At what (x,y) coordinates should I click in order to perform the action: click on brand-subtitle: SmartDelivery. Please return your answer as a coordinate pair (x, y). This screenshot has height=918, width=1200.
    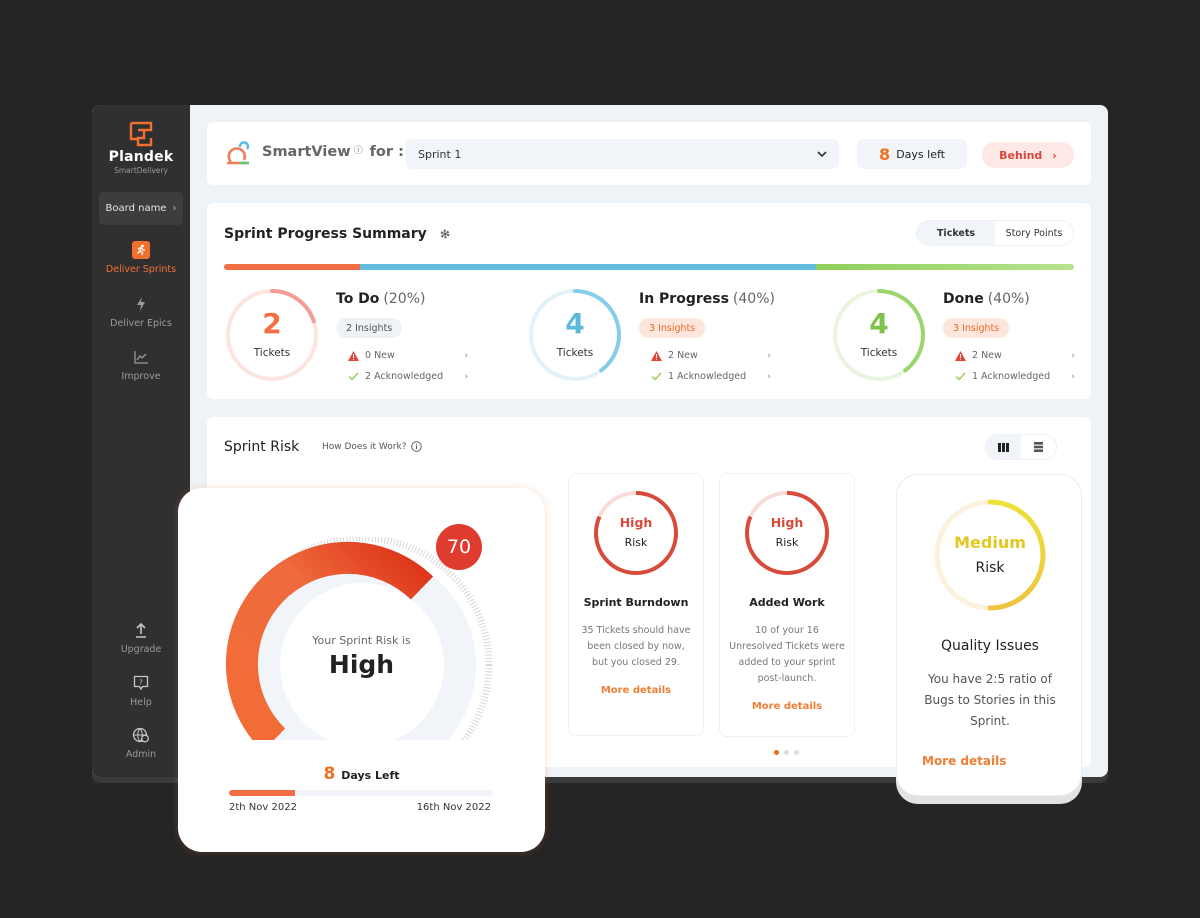
    Looking at the image, I should click on (141, 170).